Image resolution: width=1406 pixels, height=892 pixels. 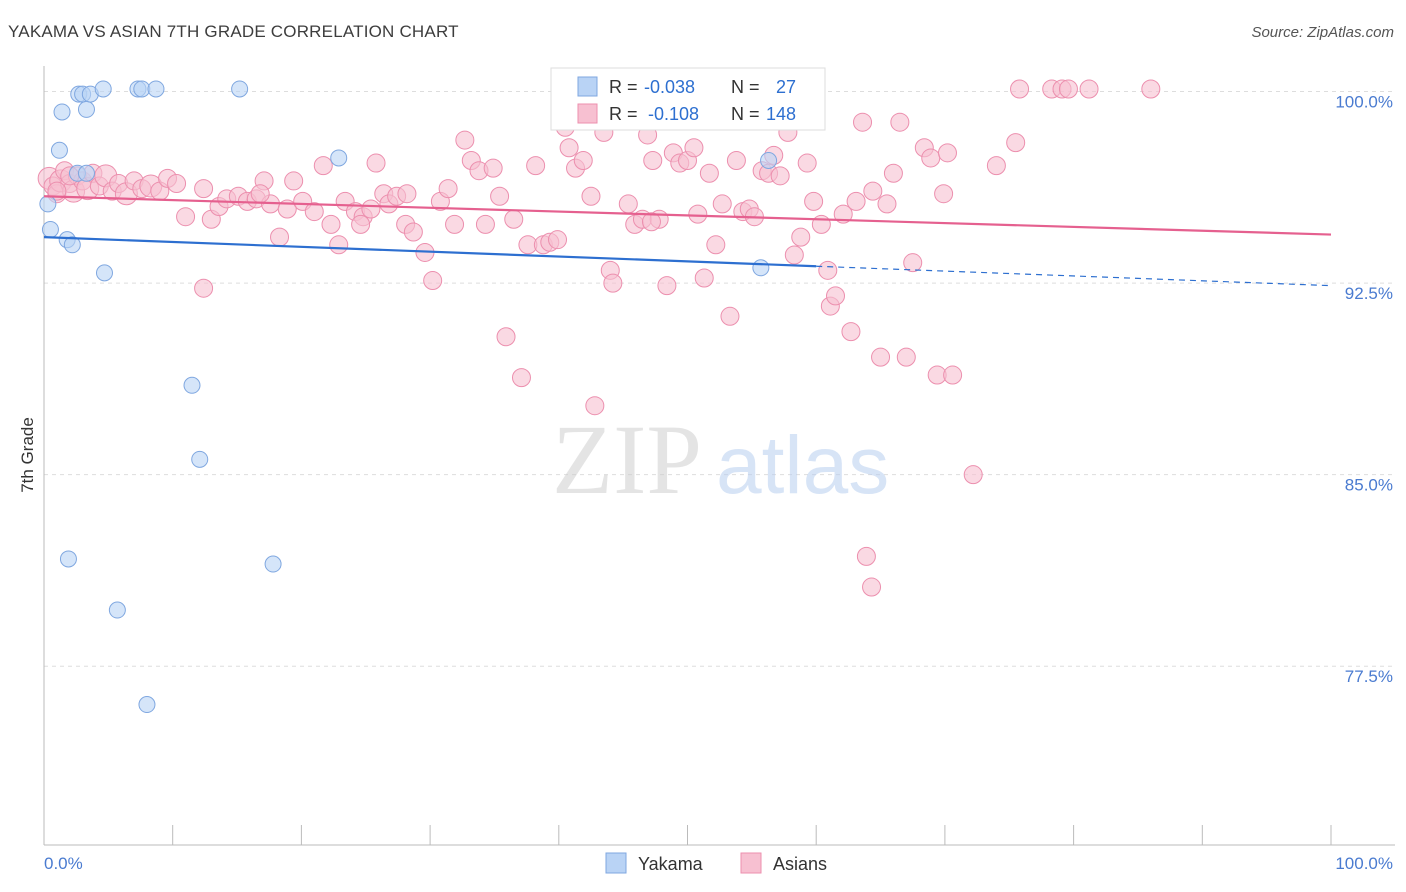 I want to click on y-tick-label: 100.0%, so click(x=1364, y=102).